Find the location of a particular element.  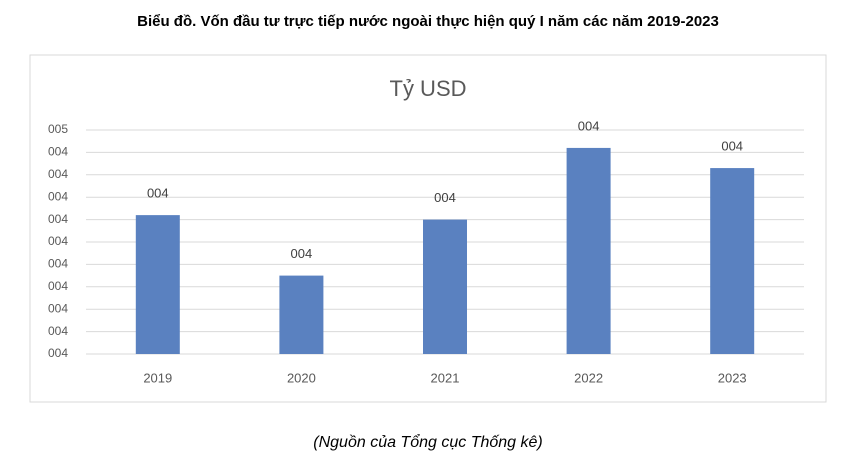

x-tick-label: 2022 is located at coordinates (588, 377).